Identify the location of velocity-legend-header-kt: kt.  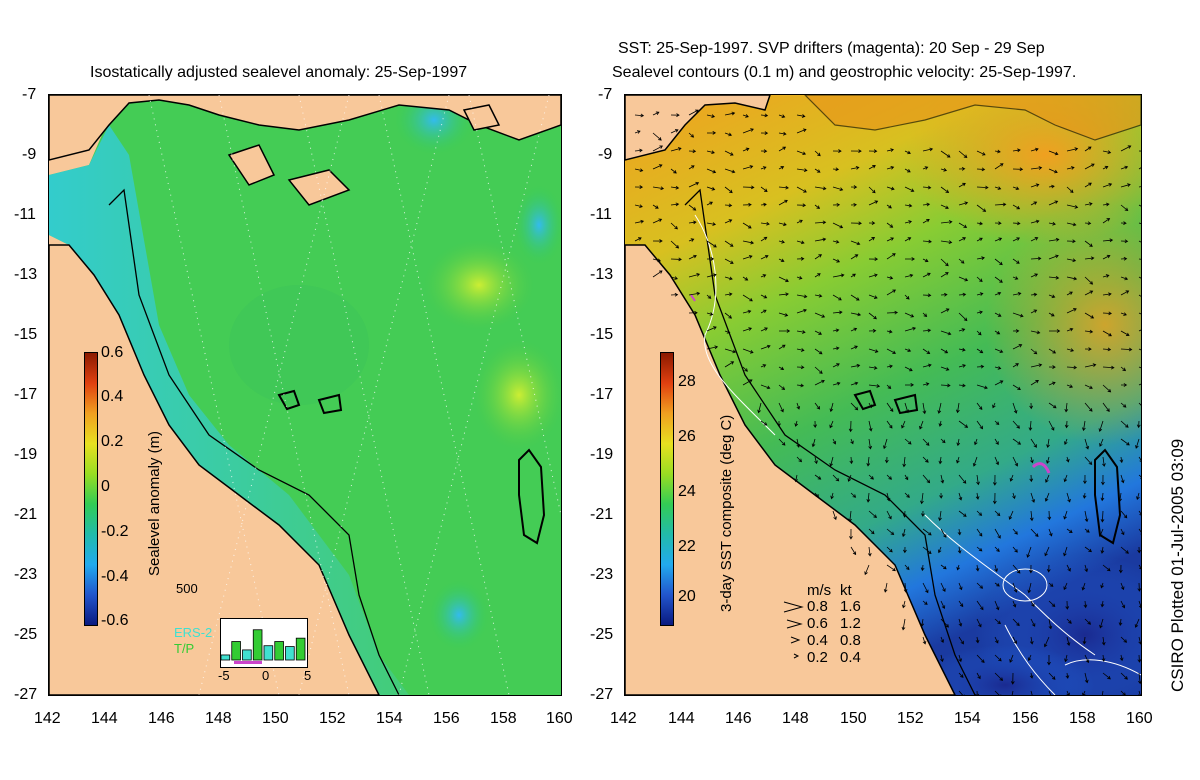
(846, 590).